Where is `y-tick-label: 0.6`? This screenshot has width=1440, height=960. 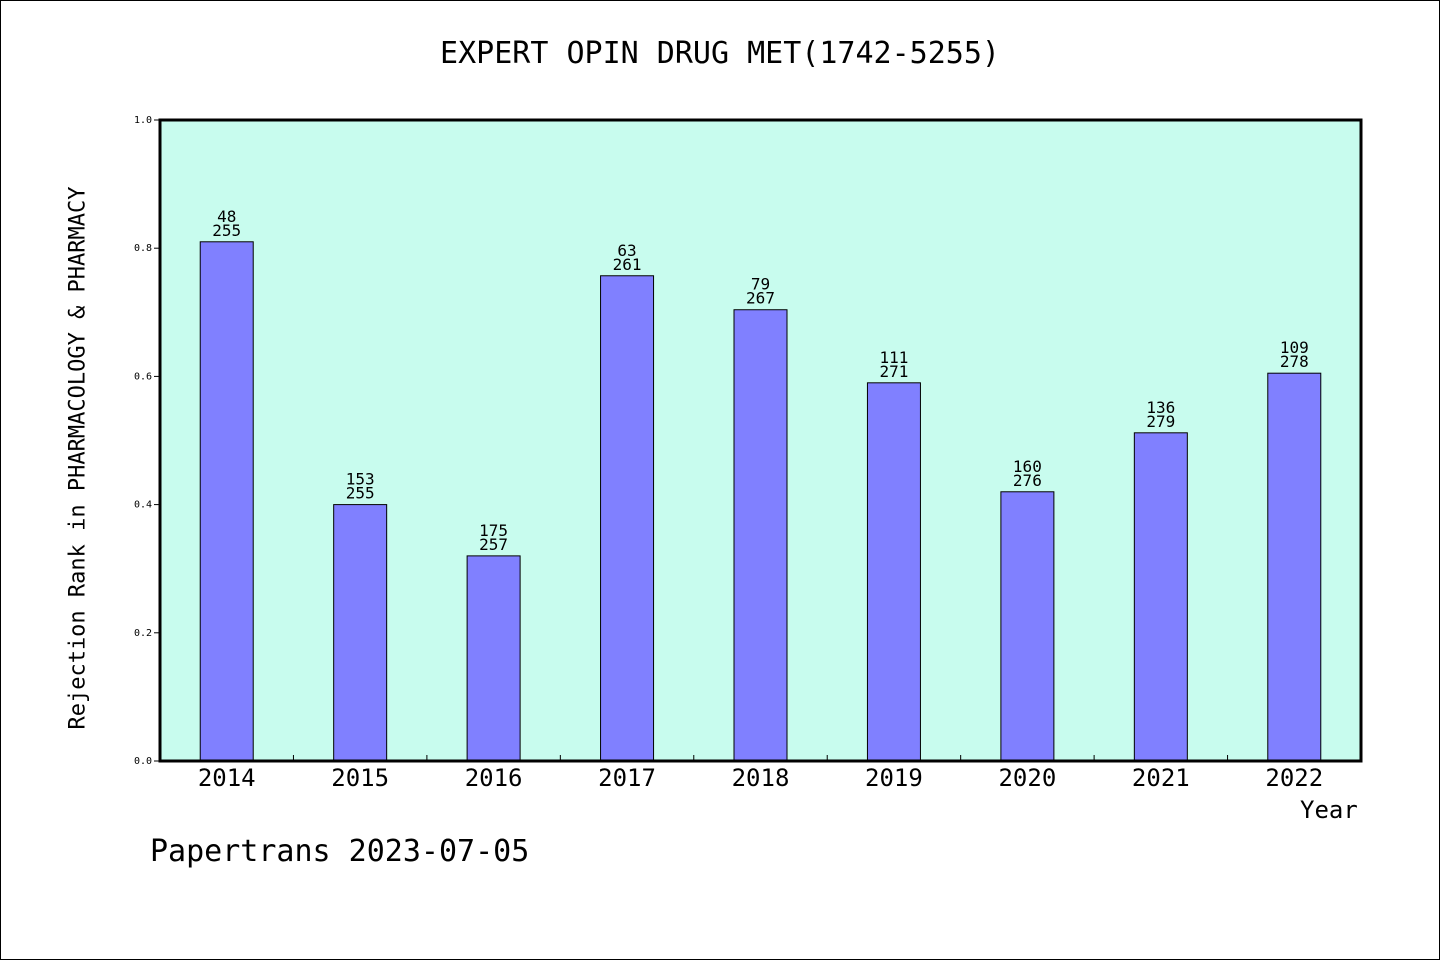 y-tick-label: 0.6 is located at coordinates (143, 376).